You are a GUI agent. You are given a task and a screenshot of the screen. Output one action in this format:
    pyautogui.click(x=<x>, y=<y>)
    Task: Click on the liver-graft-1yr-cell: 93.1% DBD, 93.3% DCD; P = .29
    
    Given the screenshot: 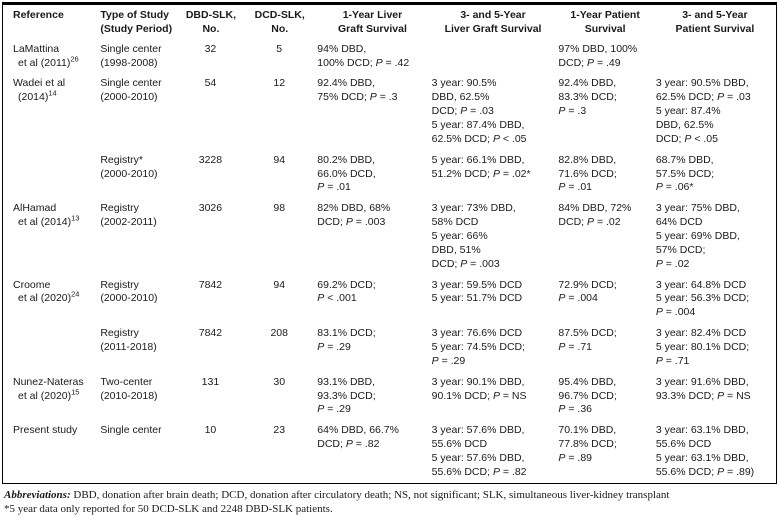 What is the action you would take?
    pyautogui.click(x=346, y=395)
    